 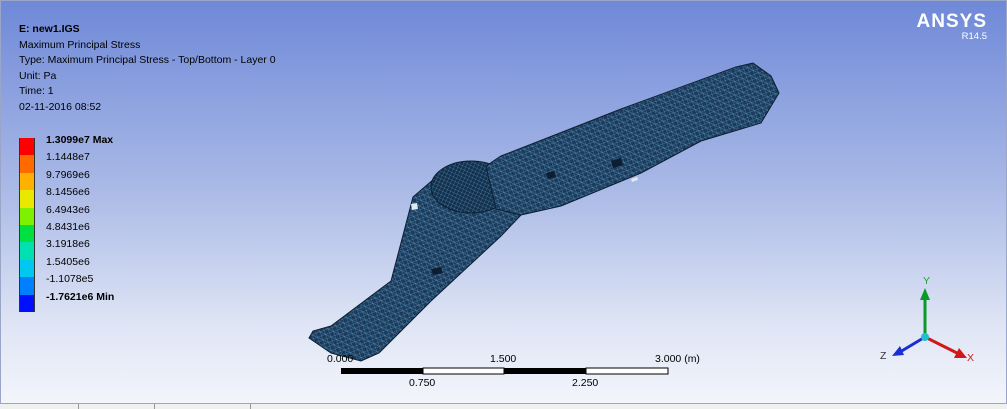 What do you see at coordinates (883, 356) in the screenshot?
I see `axis-label-z: Z` at bounding box center [883, 356].